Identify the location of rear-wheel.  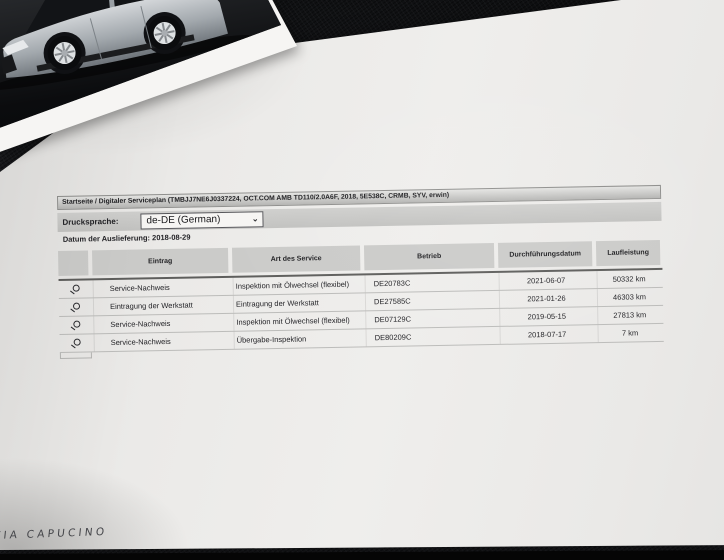
(164, 33).